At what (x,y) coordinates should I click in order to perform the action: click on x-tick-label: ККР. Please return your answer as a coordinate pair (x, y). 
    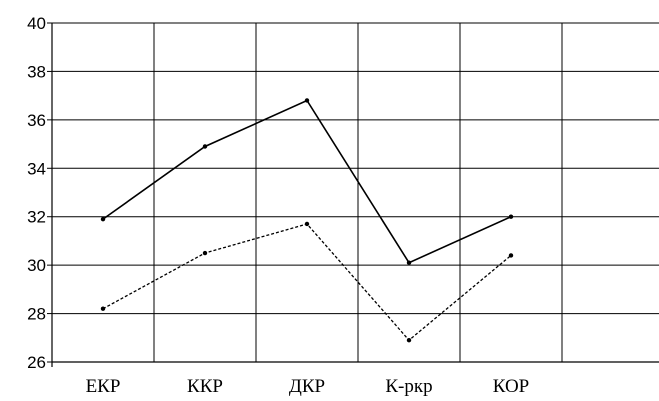
    Looking at the image, I should click on (205, 386).